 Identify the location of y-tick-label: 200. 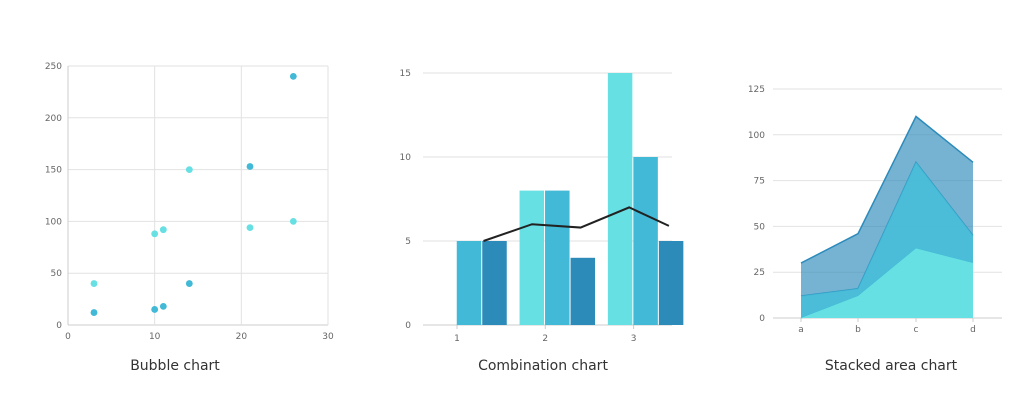
(53, 119).